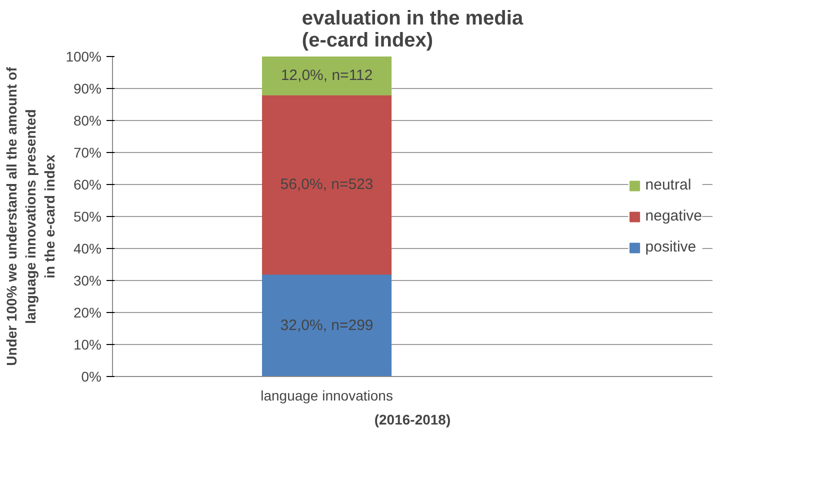  What do you see at coordinates (87, 120) in the screenshot?
I see `y-tick-label: 80%` at bounding box center [87, 120].